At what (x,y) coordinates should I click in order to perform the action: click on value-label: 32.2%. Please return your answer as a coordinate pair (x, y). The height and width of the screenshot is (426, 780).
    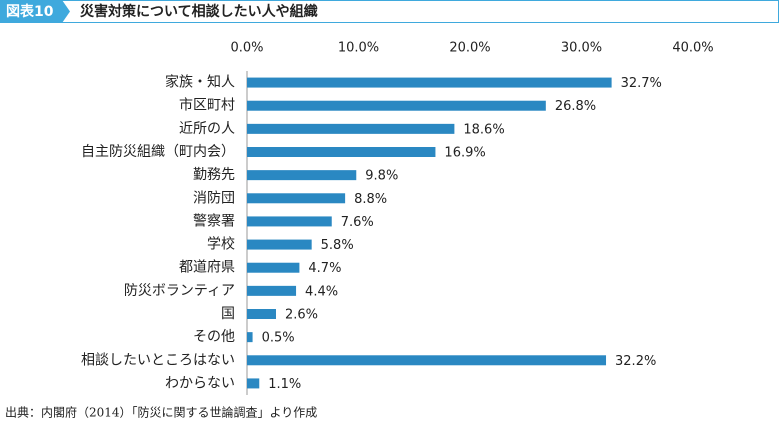
    Looking at the image, I should click on (635, 361).